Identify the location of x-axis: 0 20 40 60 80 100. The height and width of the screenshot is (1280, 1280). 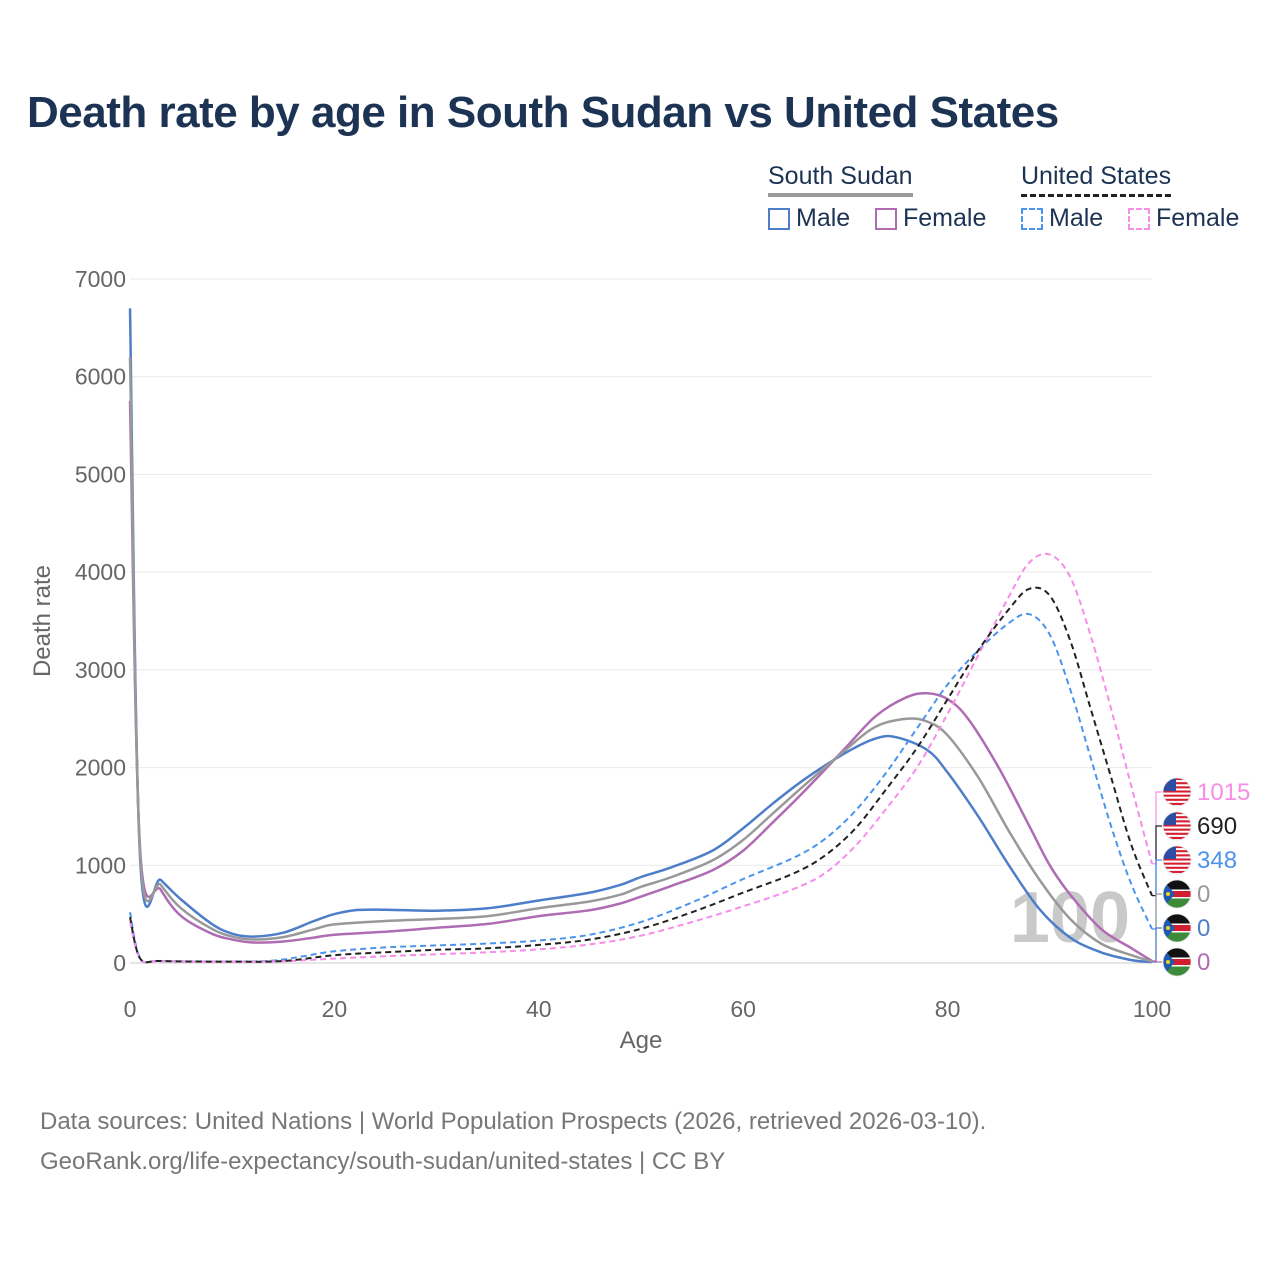
(648, 1009).